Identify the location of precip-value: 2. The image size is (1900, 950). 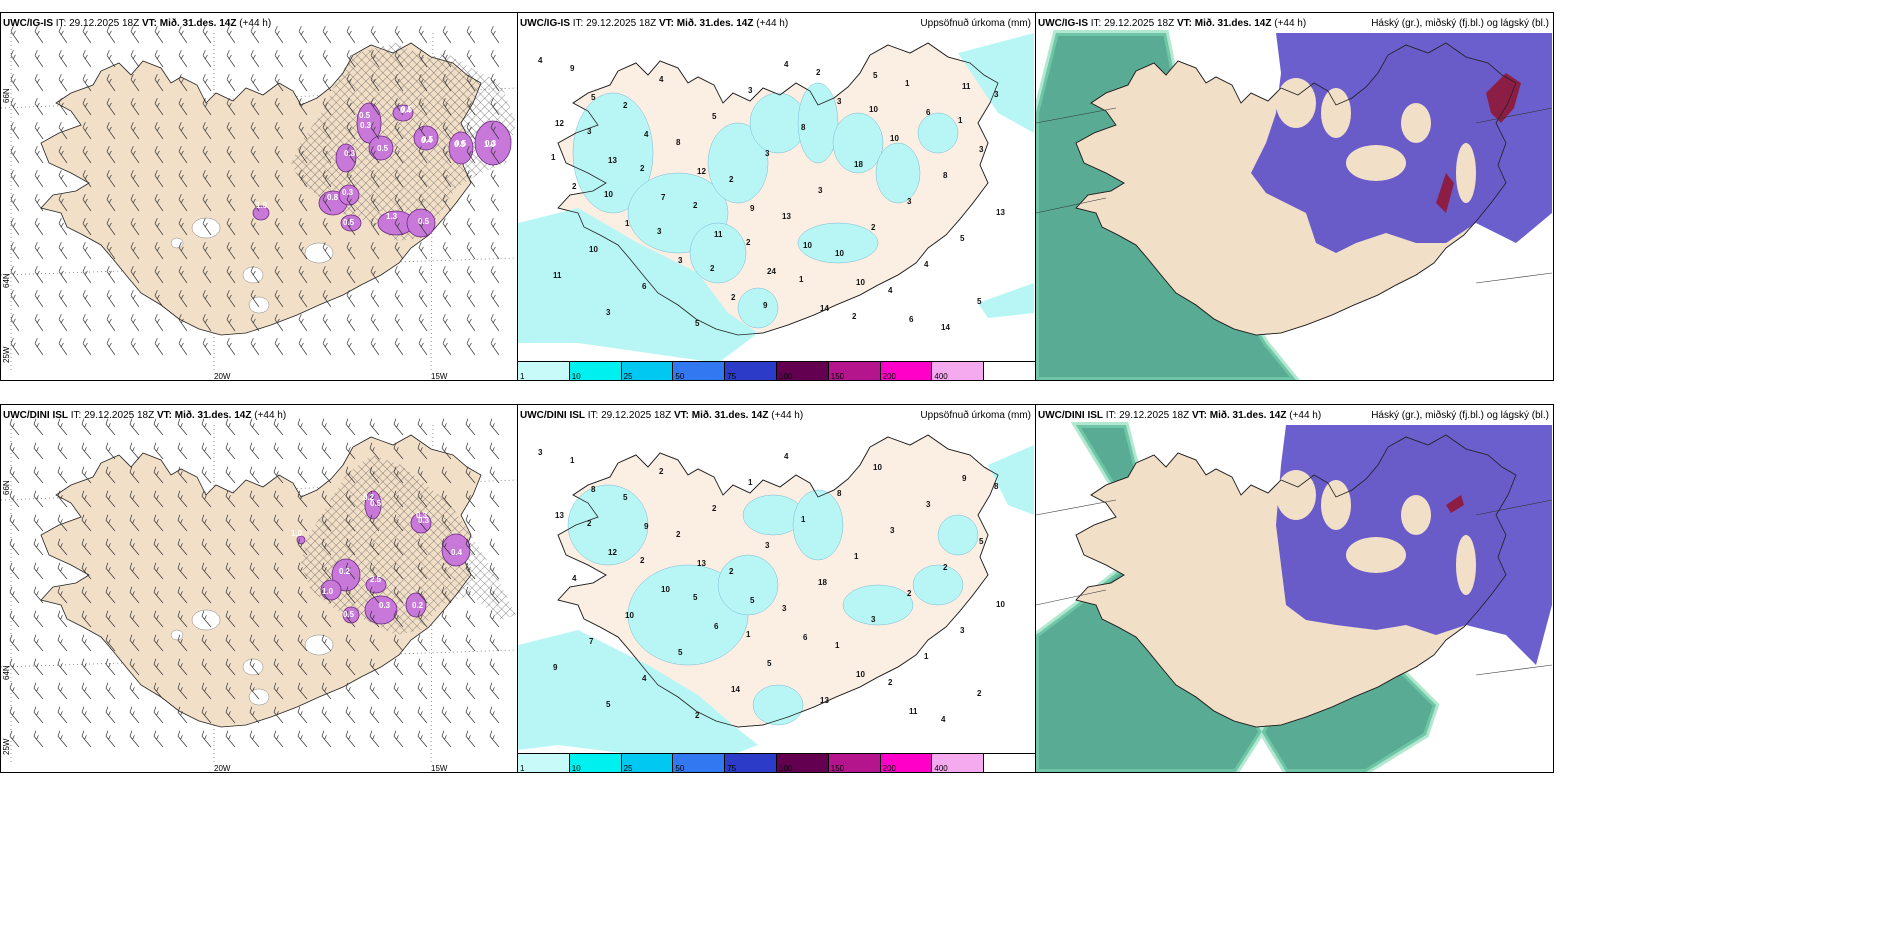
(697, 715).